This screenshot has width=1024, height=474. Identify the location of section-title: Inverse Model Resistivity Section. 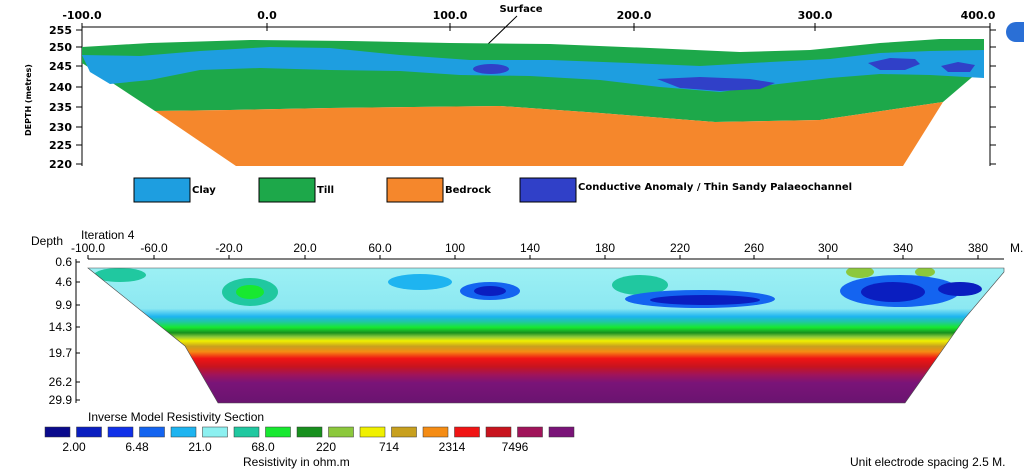
(176, 417).